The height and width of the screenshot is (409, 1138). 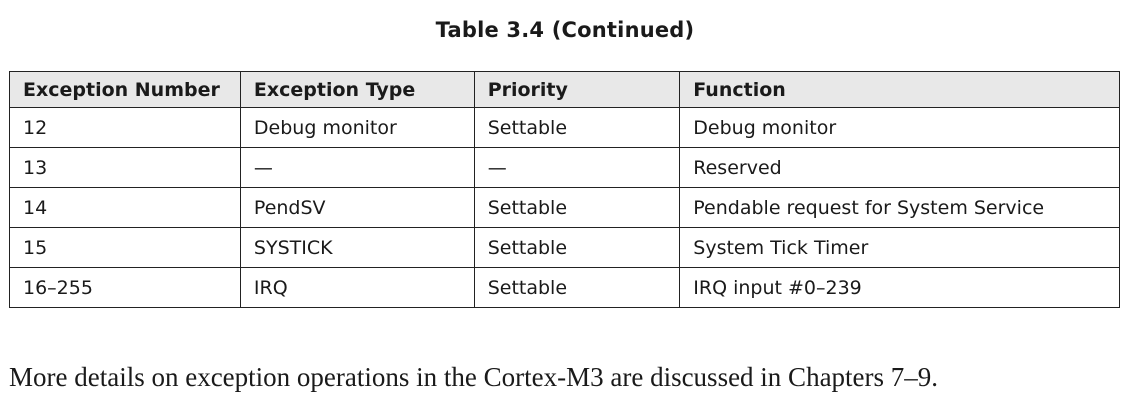 I want to click on cell-exception-number: 12, so click(x=125, y=127).